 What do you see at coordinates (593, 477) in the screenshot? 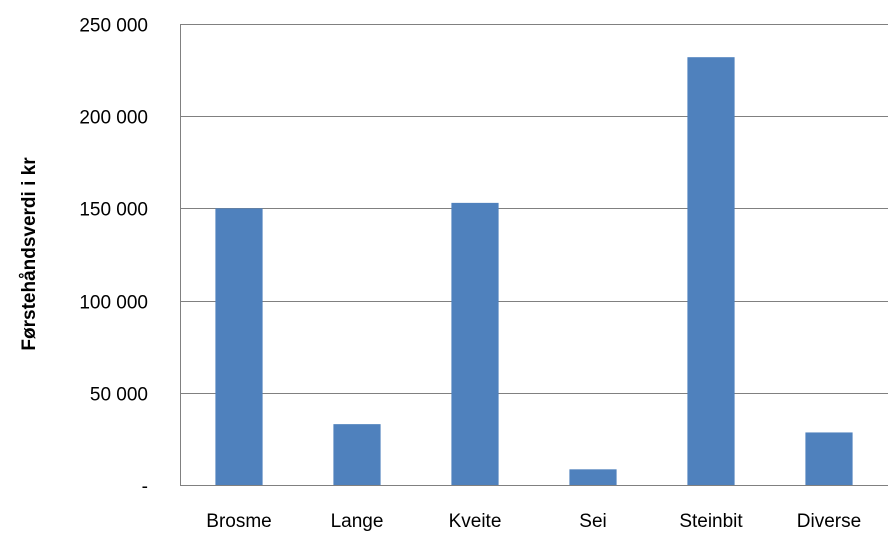
I see `bar-sei` at bounding box center [593, 477].